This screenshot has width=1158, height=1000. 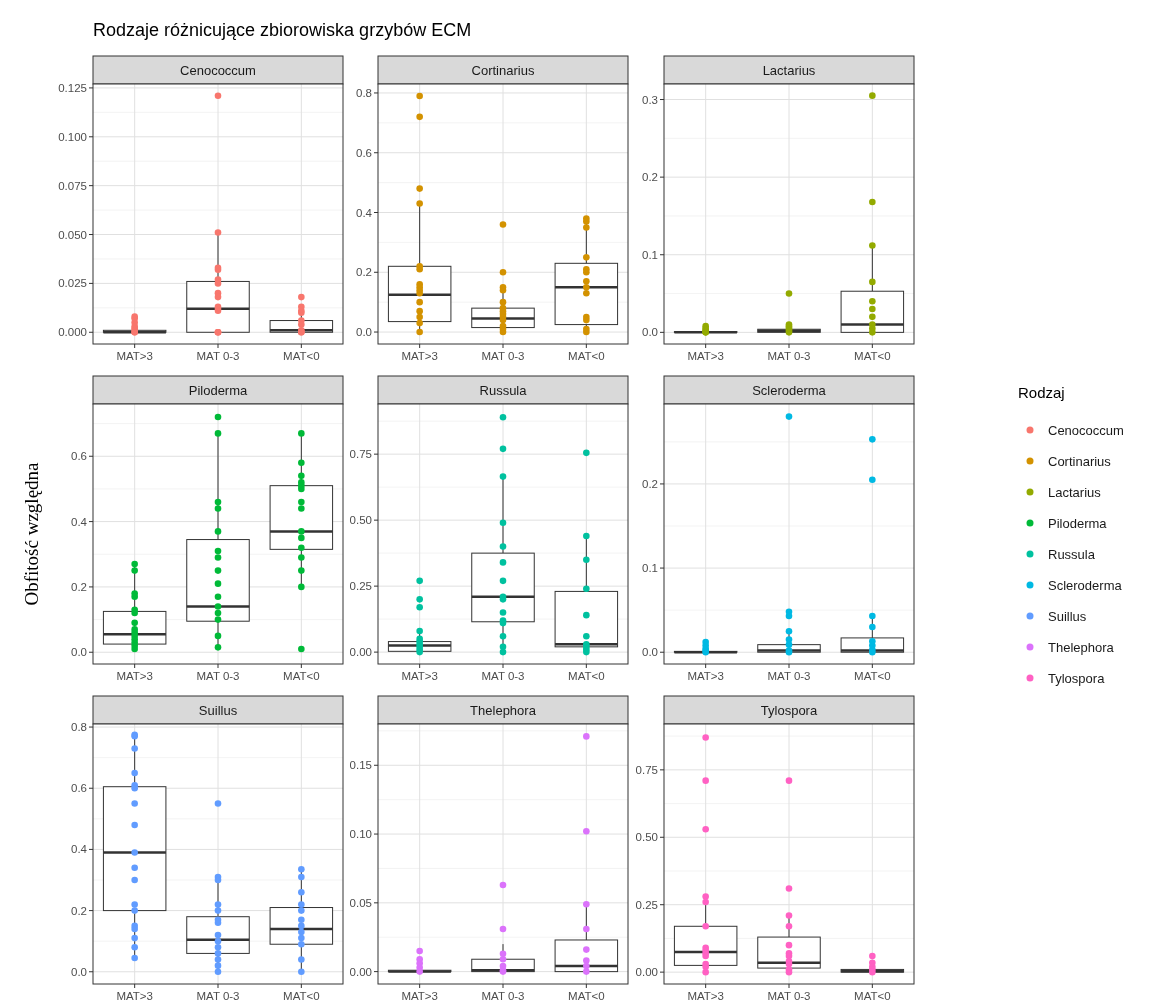 I want to click on legend-label: Cortinarius, so click(x=1080, y=461).